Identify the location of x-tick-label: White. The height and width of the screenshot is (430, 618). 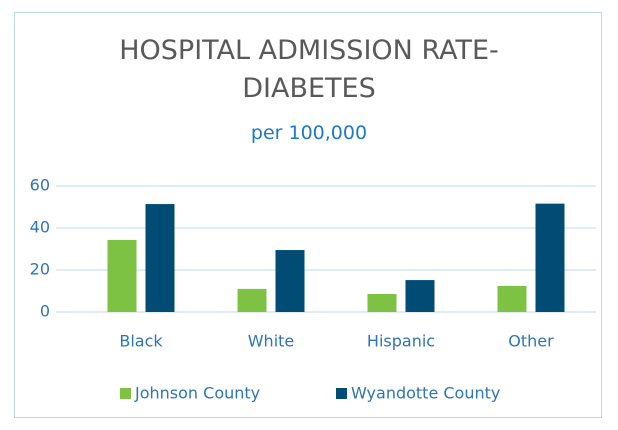
(271, 341).